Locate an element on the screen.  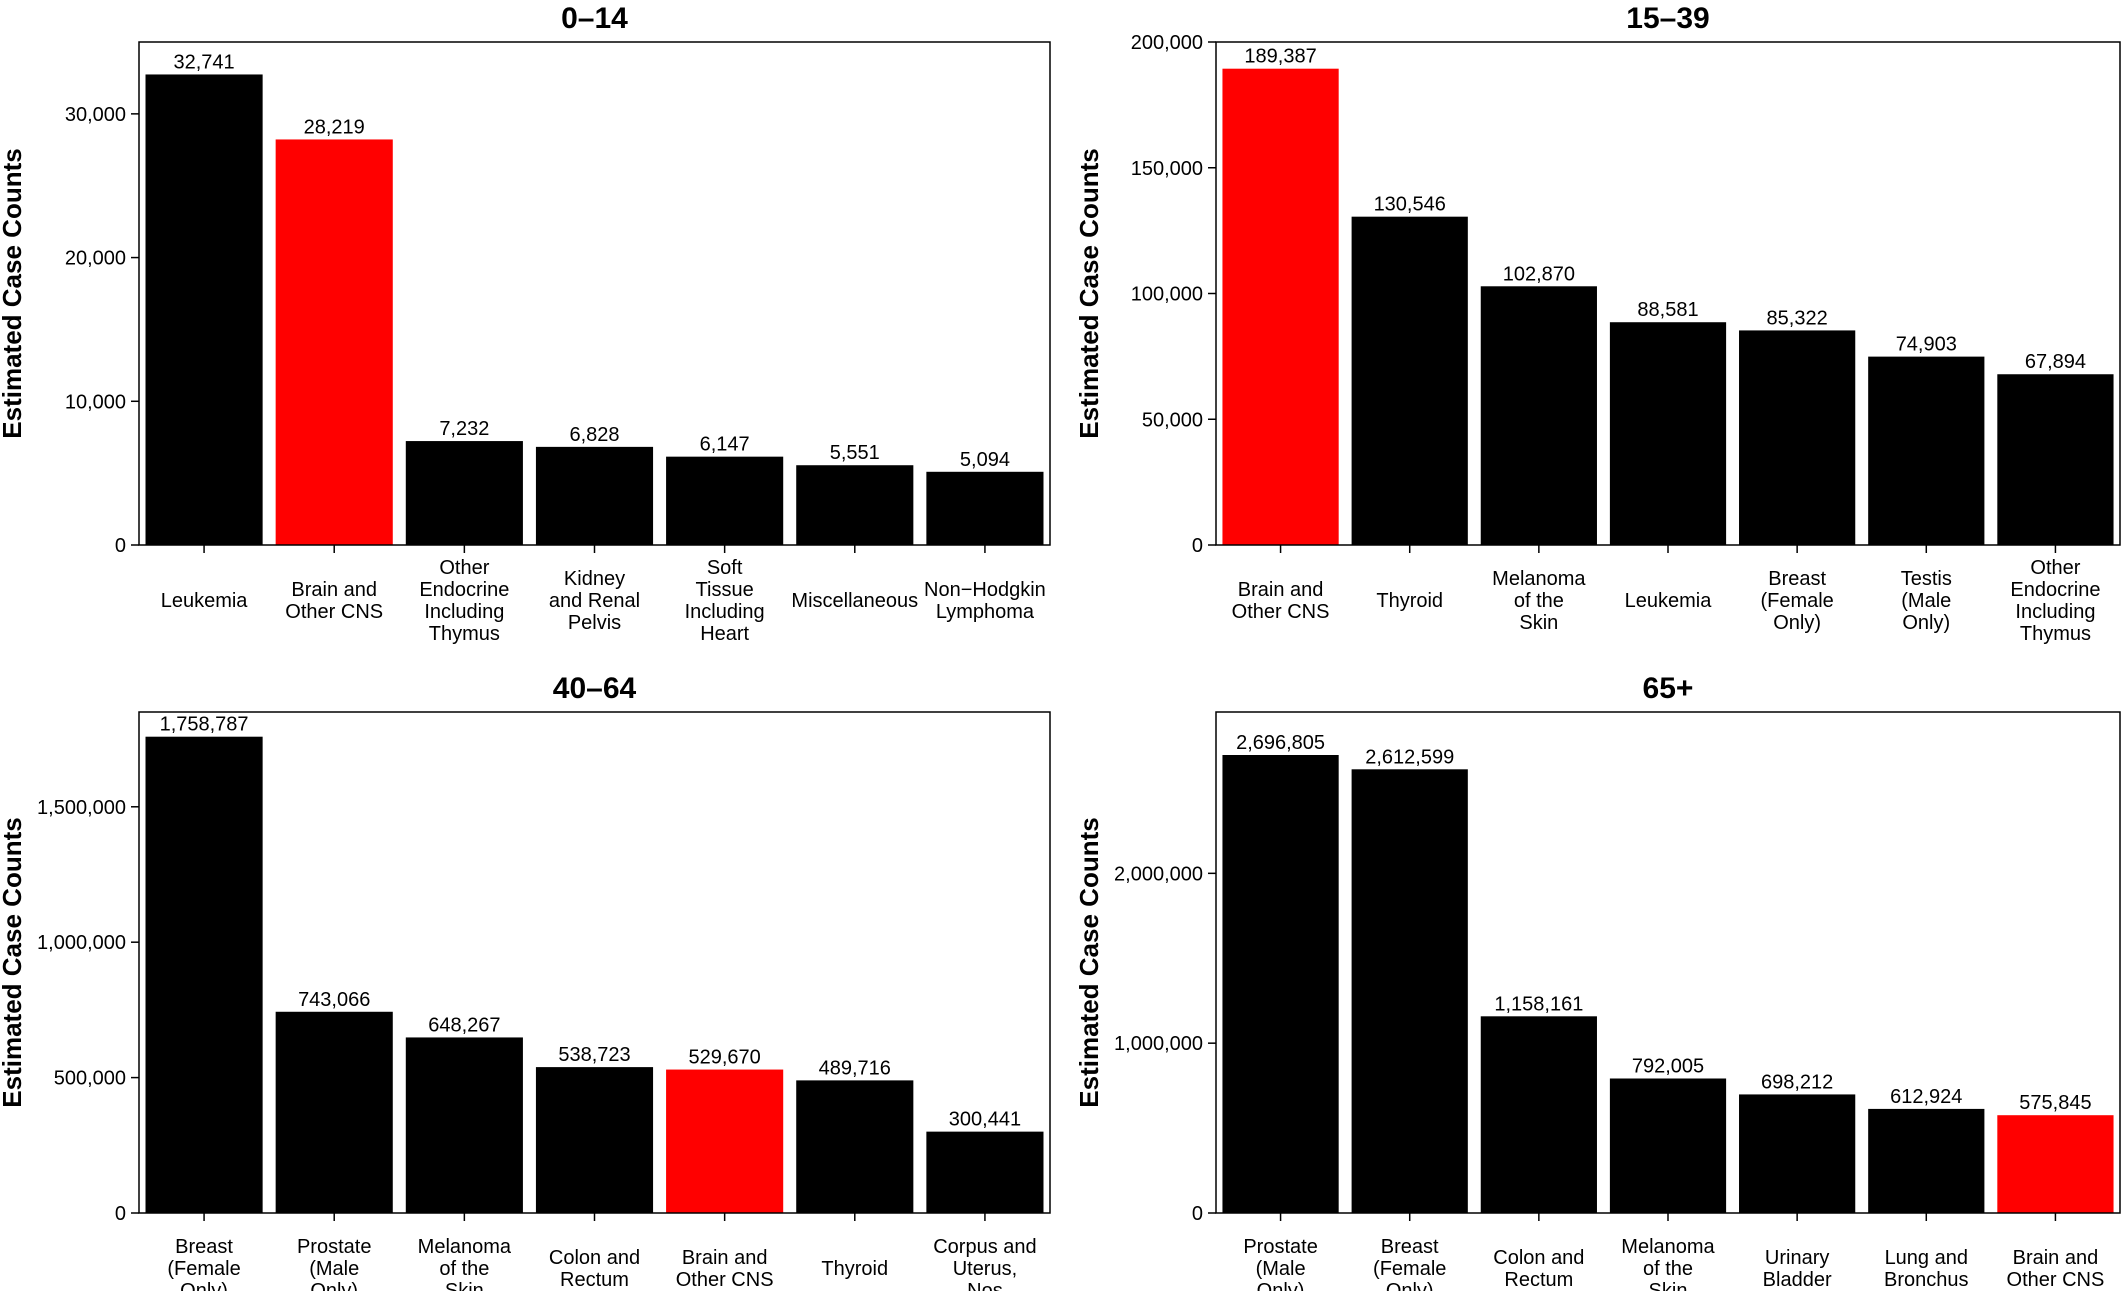
data-label-0-4: 6,147 is located at coordinates (725, 445).